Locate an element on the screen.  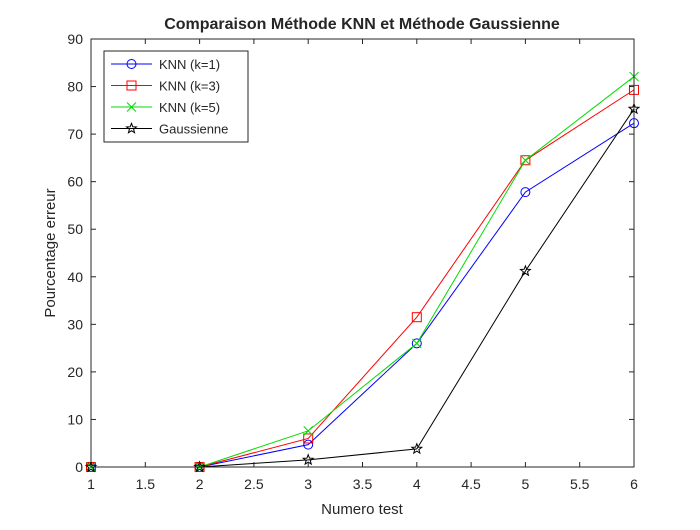
x-tick-label: 2.5 is located at coordinates (254, 484).